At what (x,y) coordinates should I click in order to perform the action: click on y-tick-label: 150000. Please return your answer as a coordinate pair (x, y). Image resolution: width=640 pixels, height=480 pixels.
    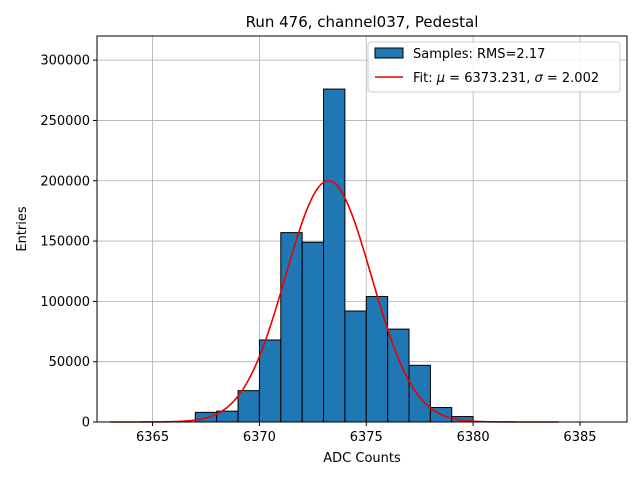
    Looking at the image, I should click on (65, 242).